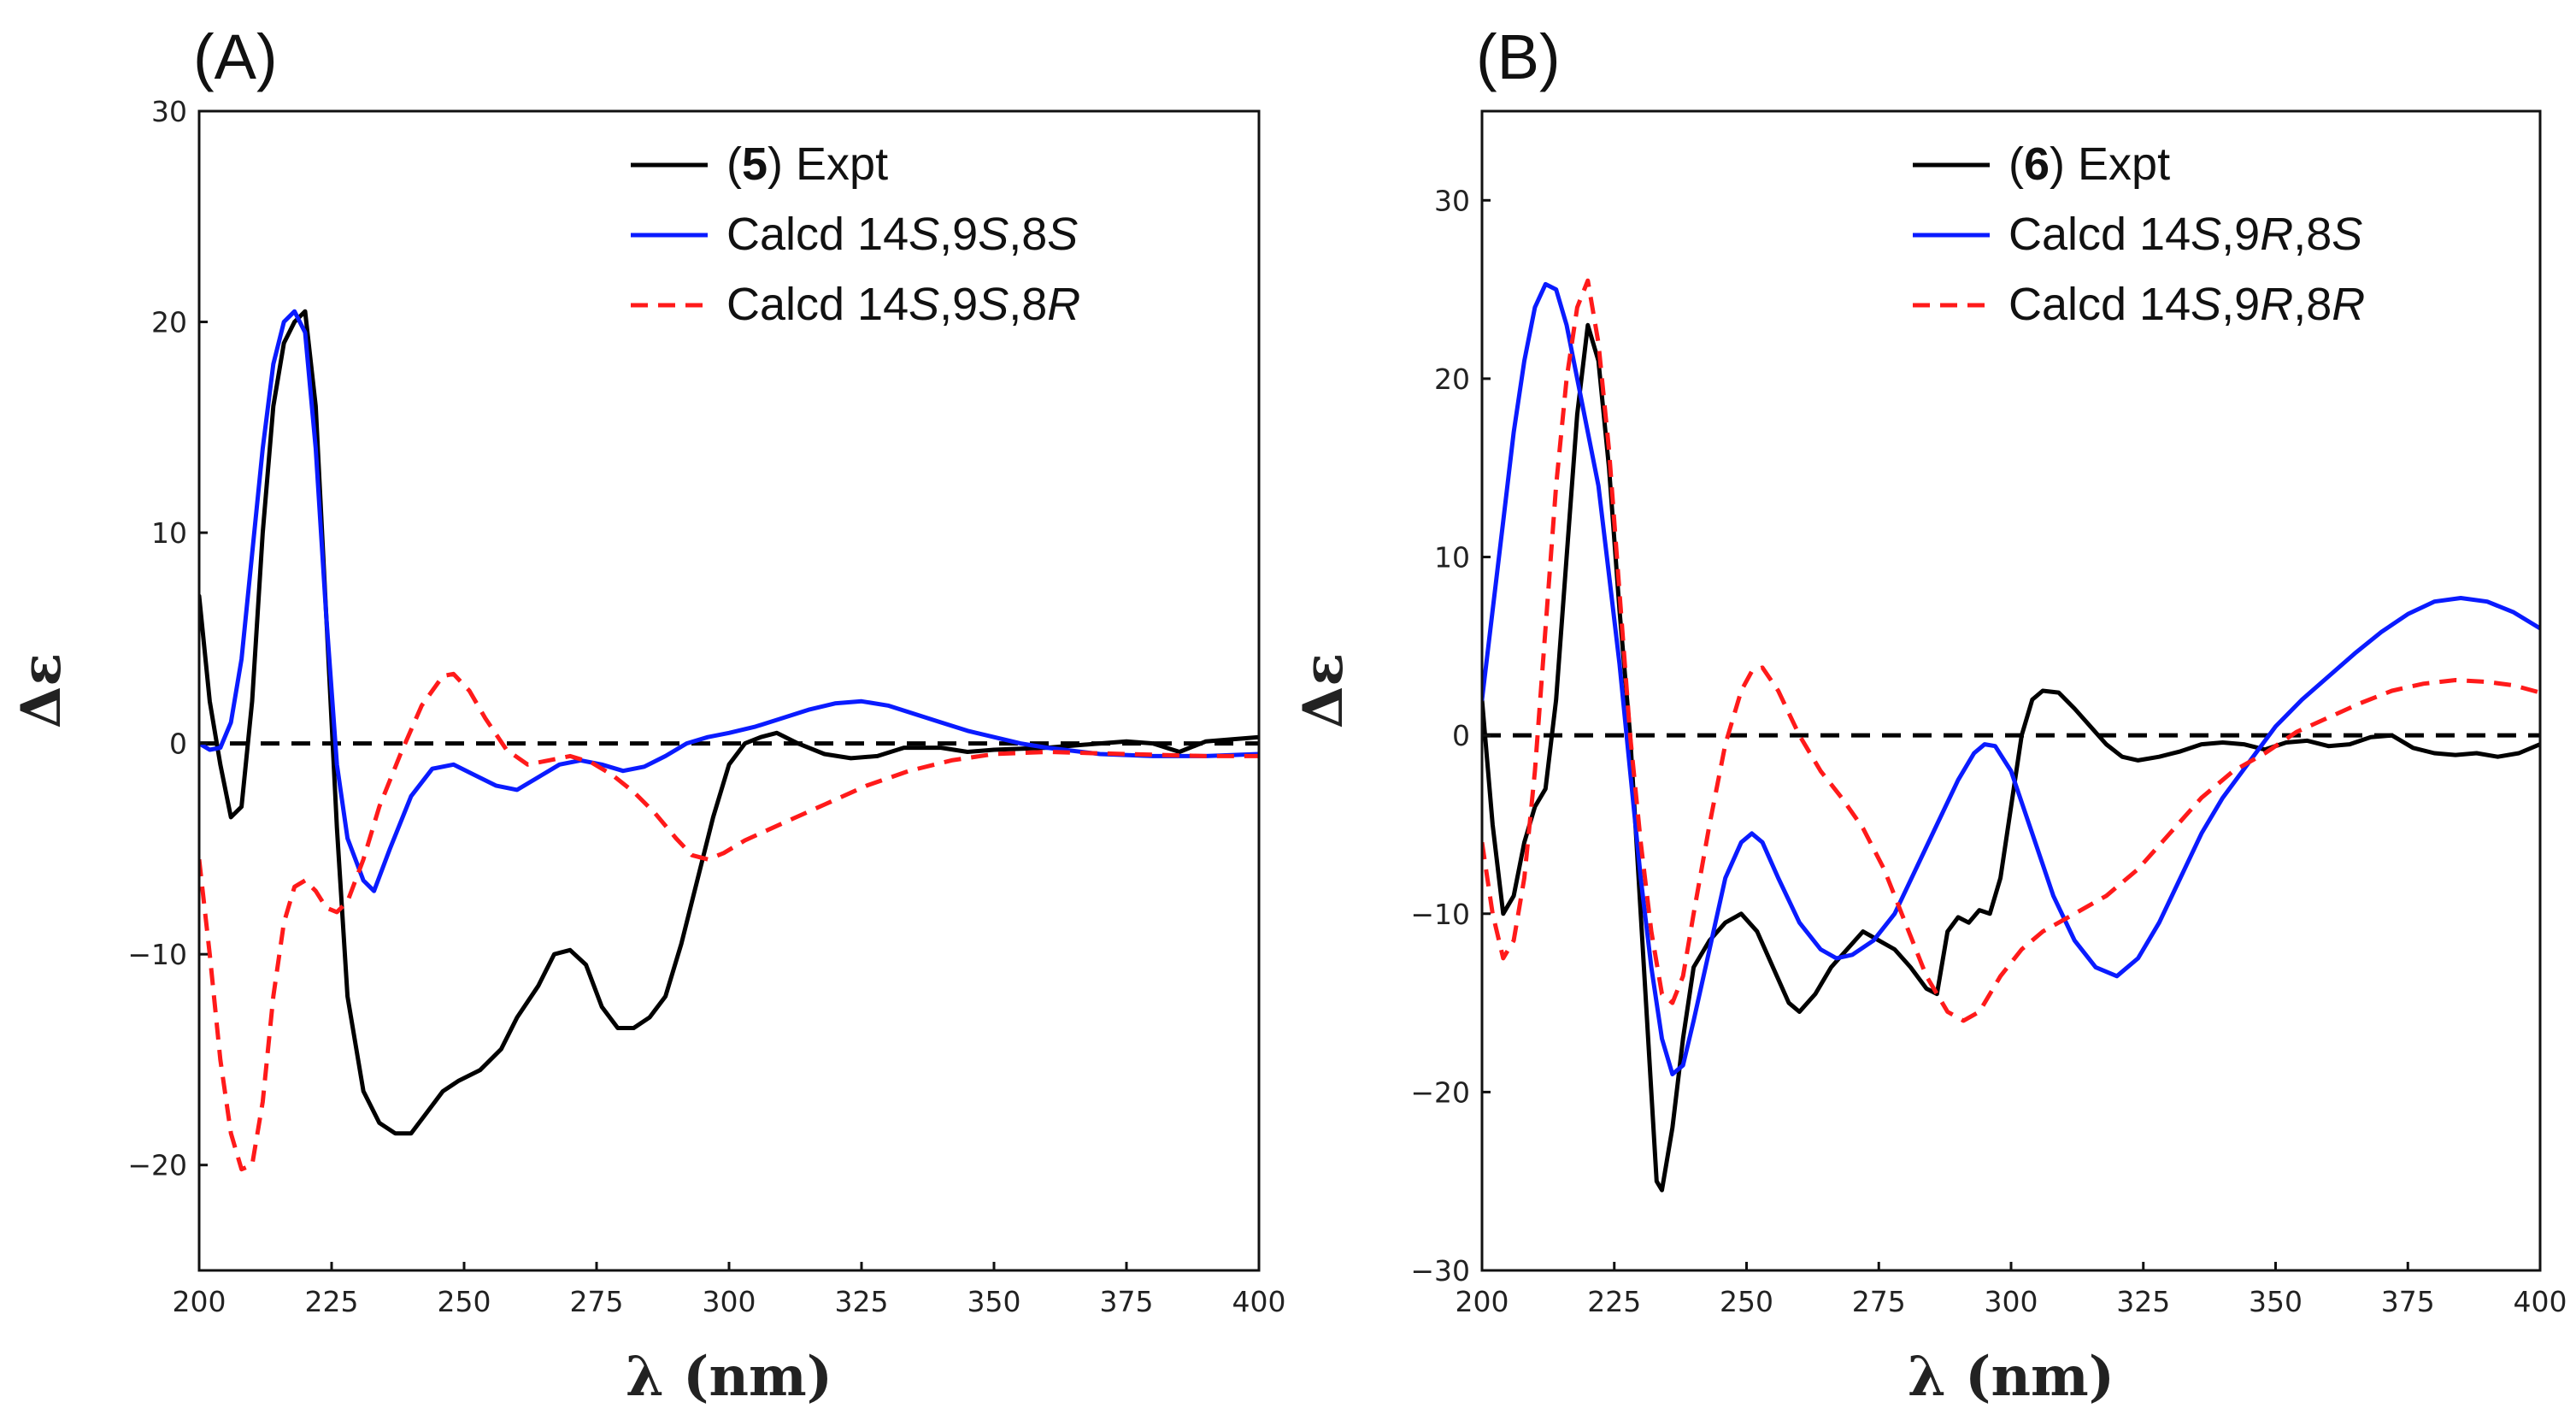 This screenshot has height=1426, width=2576. I want to click on legend-entry: (5) Expt, so click(807, 164).